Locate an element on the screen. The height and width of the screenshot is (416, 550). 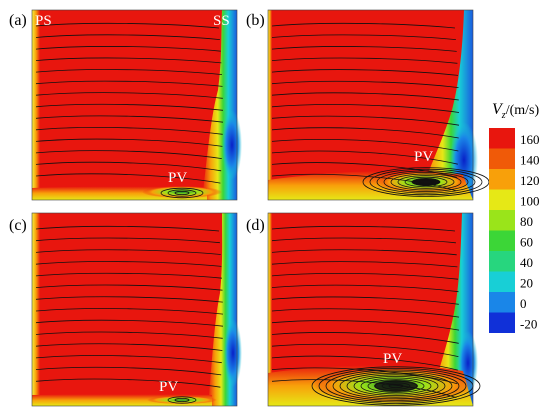
colorbar-ticks: 160 140 120 100 80 60 40 20 0 -20 is located at coordinates (530, 232).